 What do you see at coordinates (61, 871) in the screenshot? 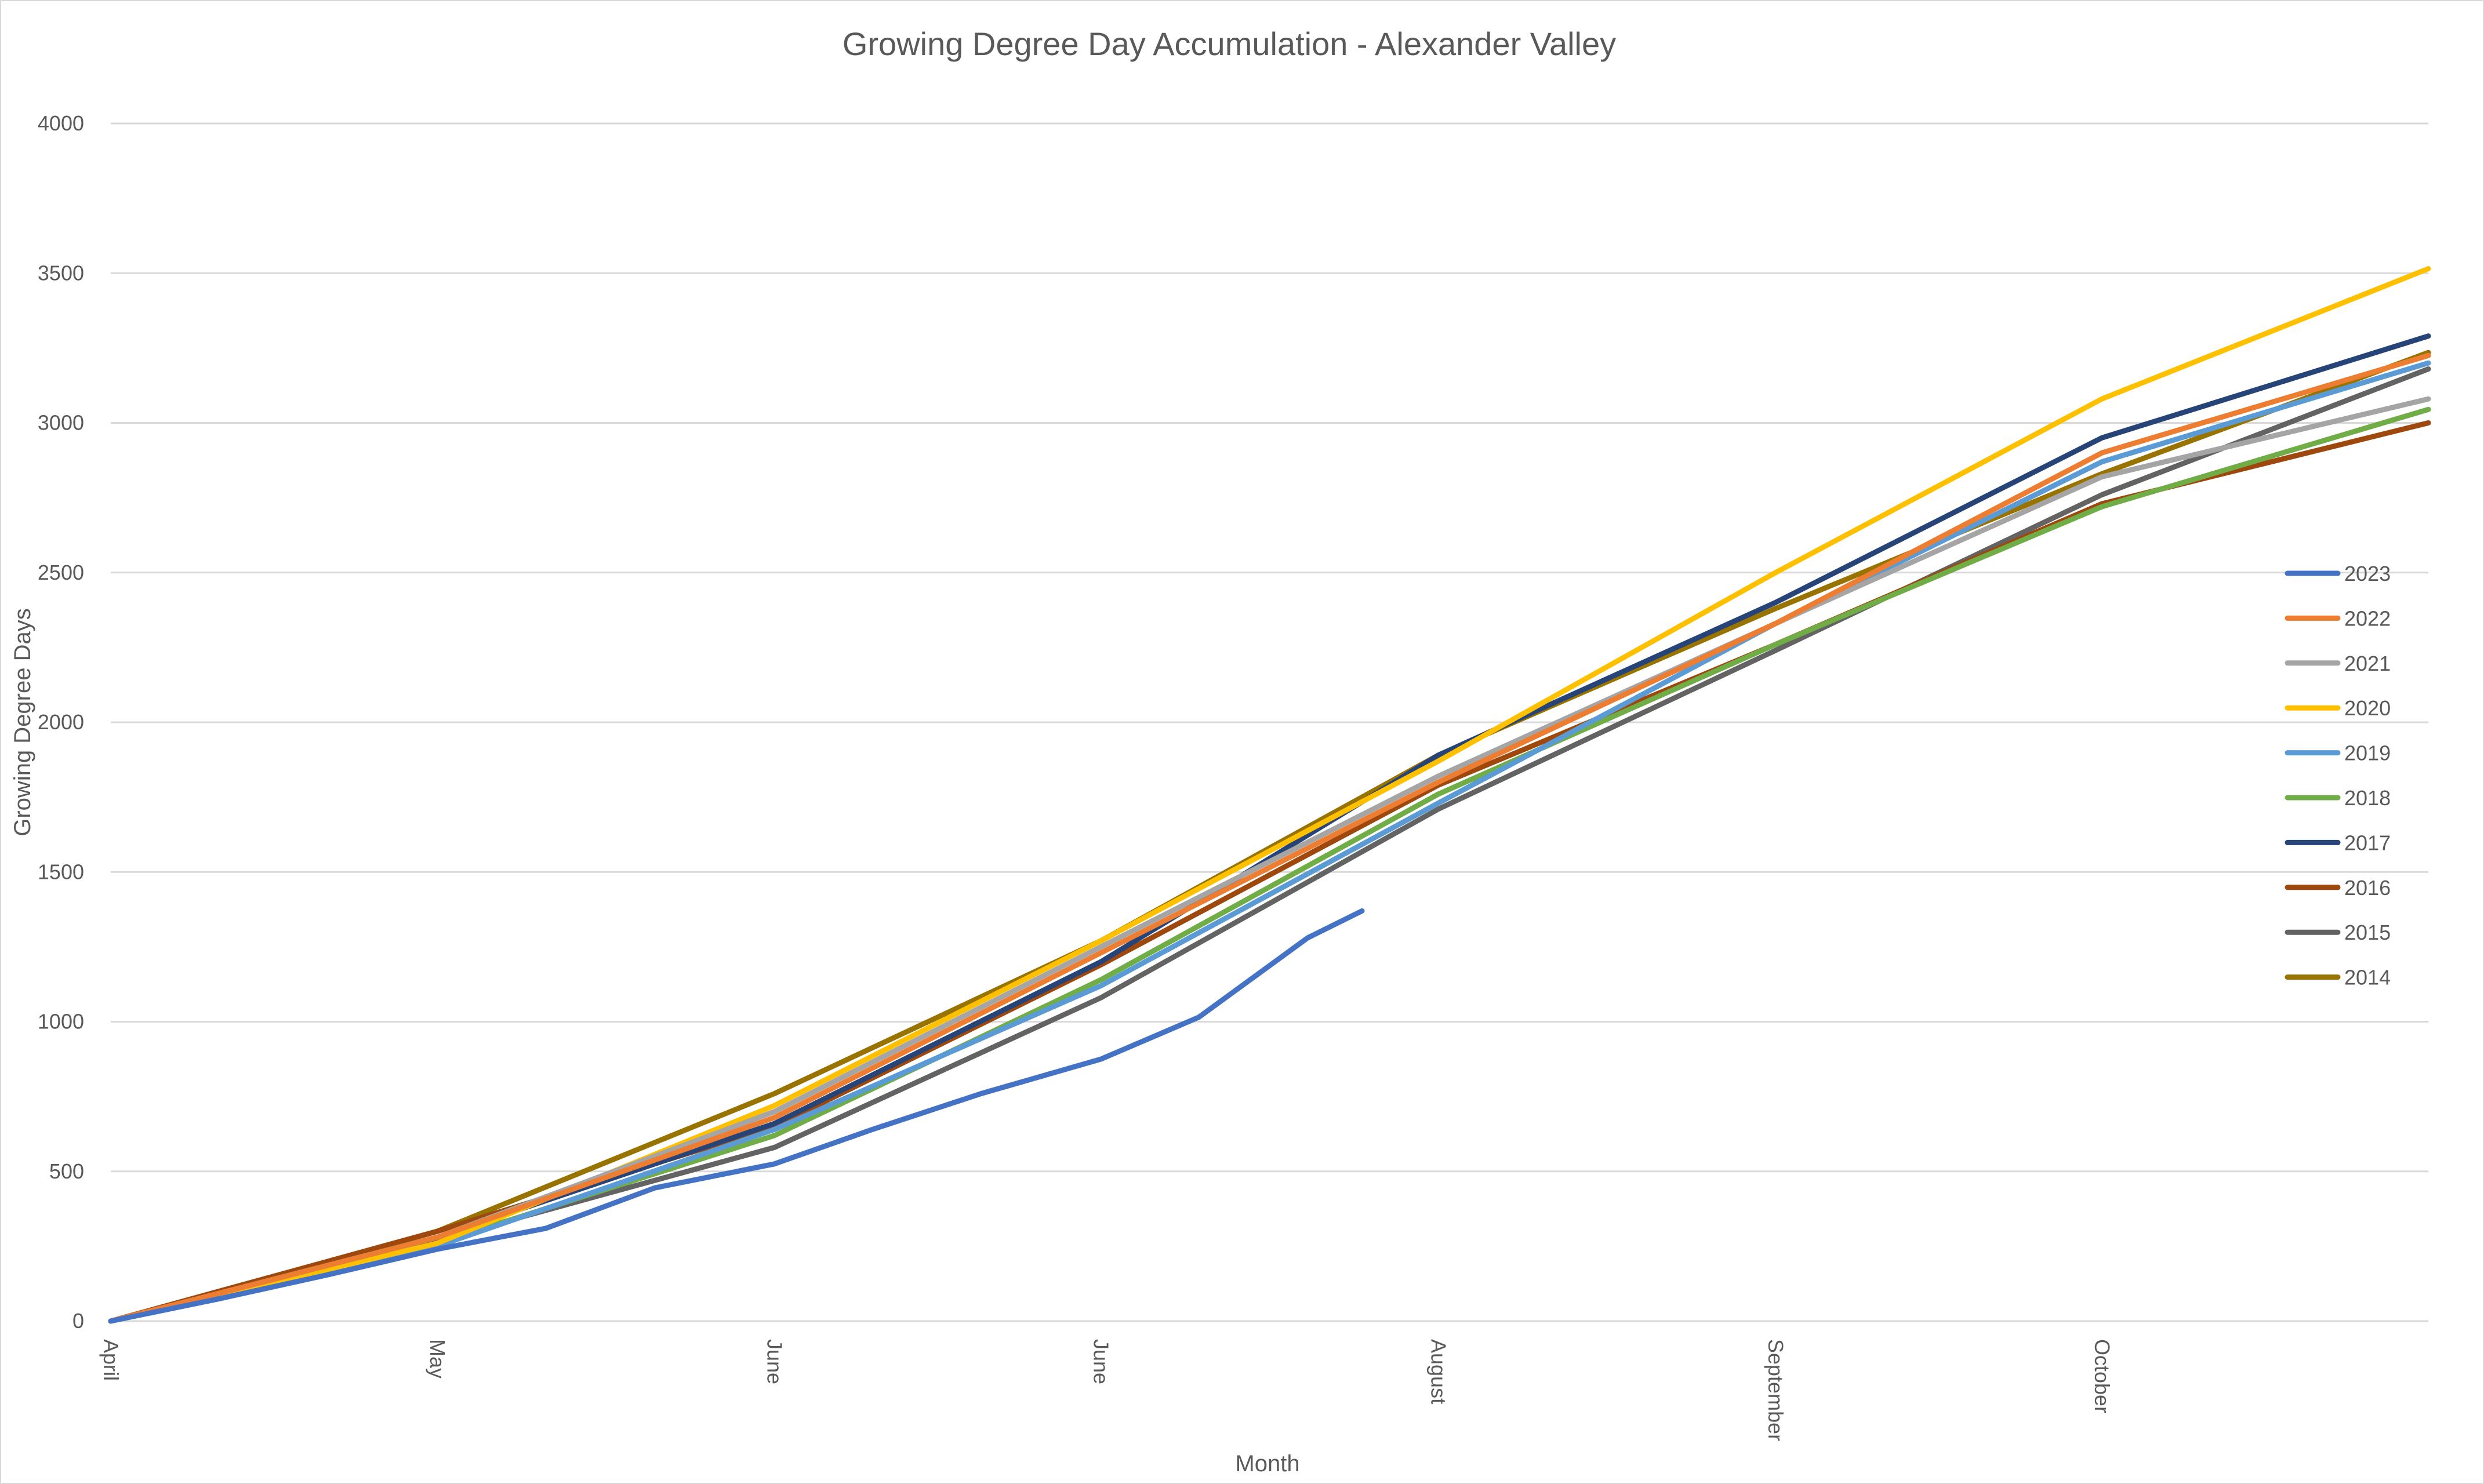
I see `y-tick-label: 1500` at bounding box center [61, 871].